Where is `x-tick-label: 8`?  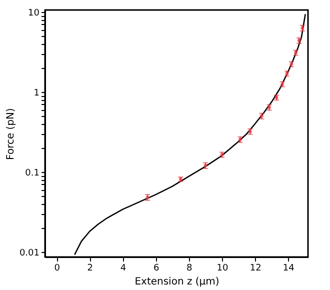
x-tick-label: 8 is located at coordinates (189, 269).